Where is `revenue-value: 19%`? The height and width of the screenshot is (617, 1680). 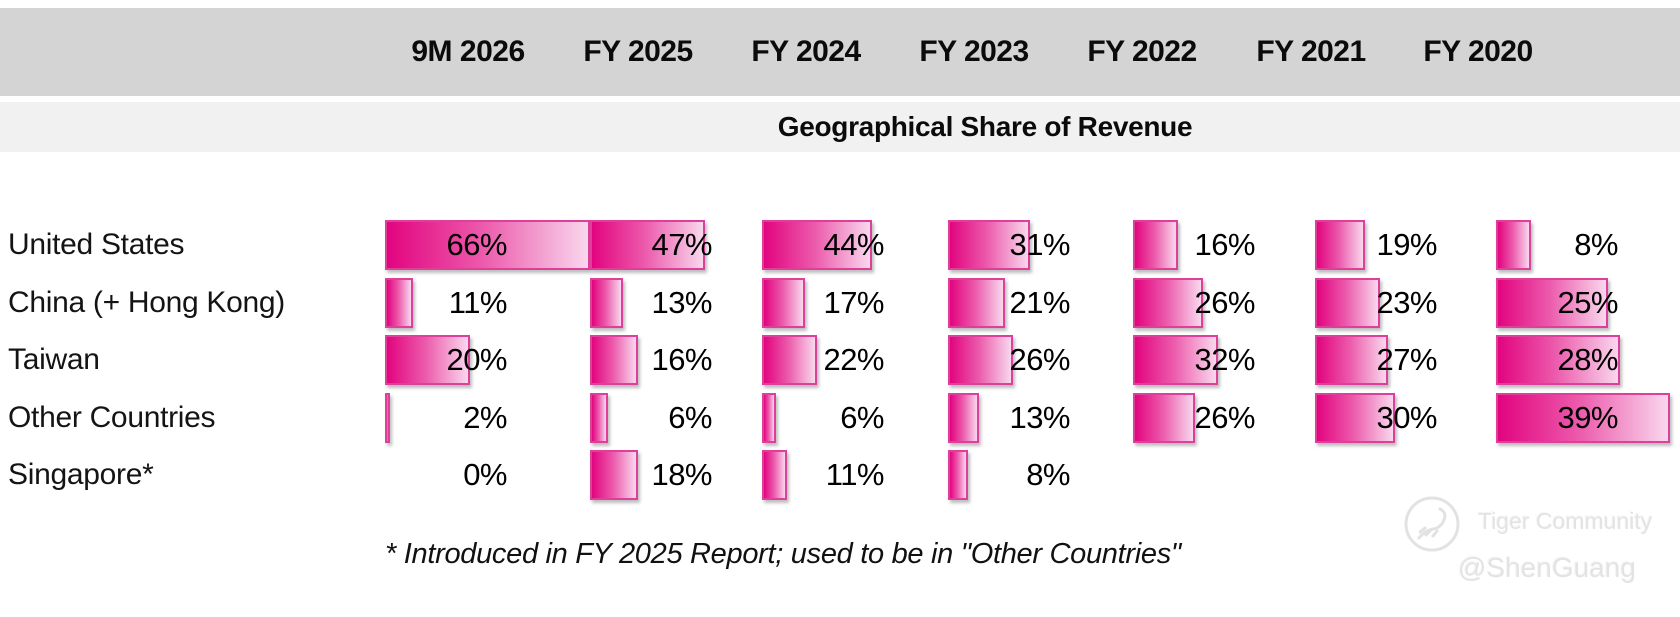 revenue-value: 19% is located at coordinates (1406, 244).